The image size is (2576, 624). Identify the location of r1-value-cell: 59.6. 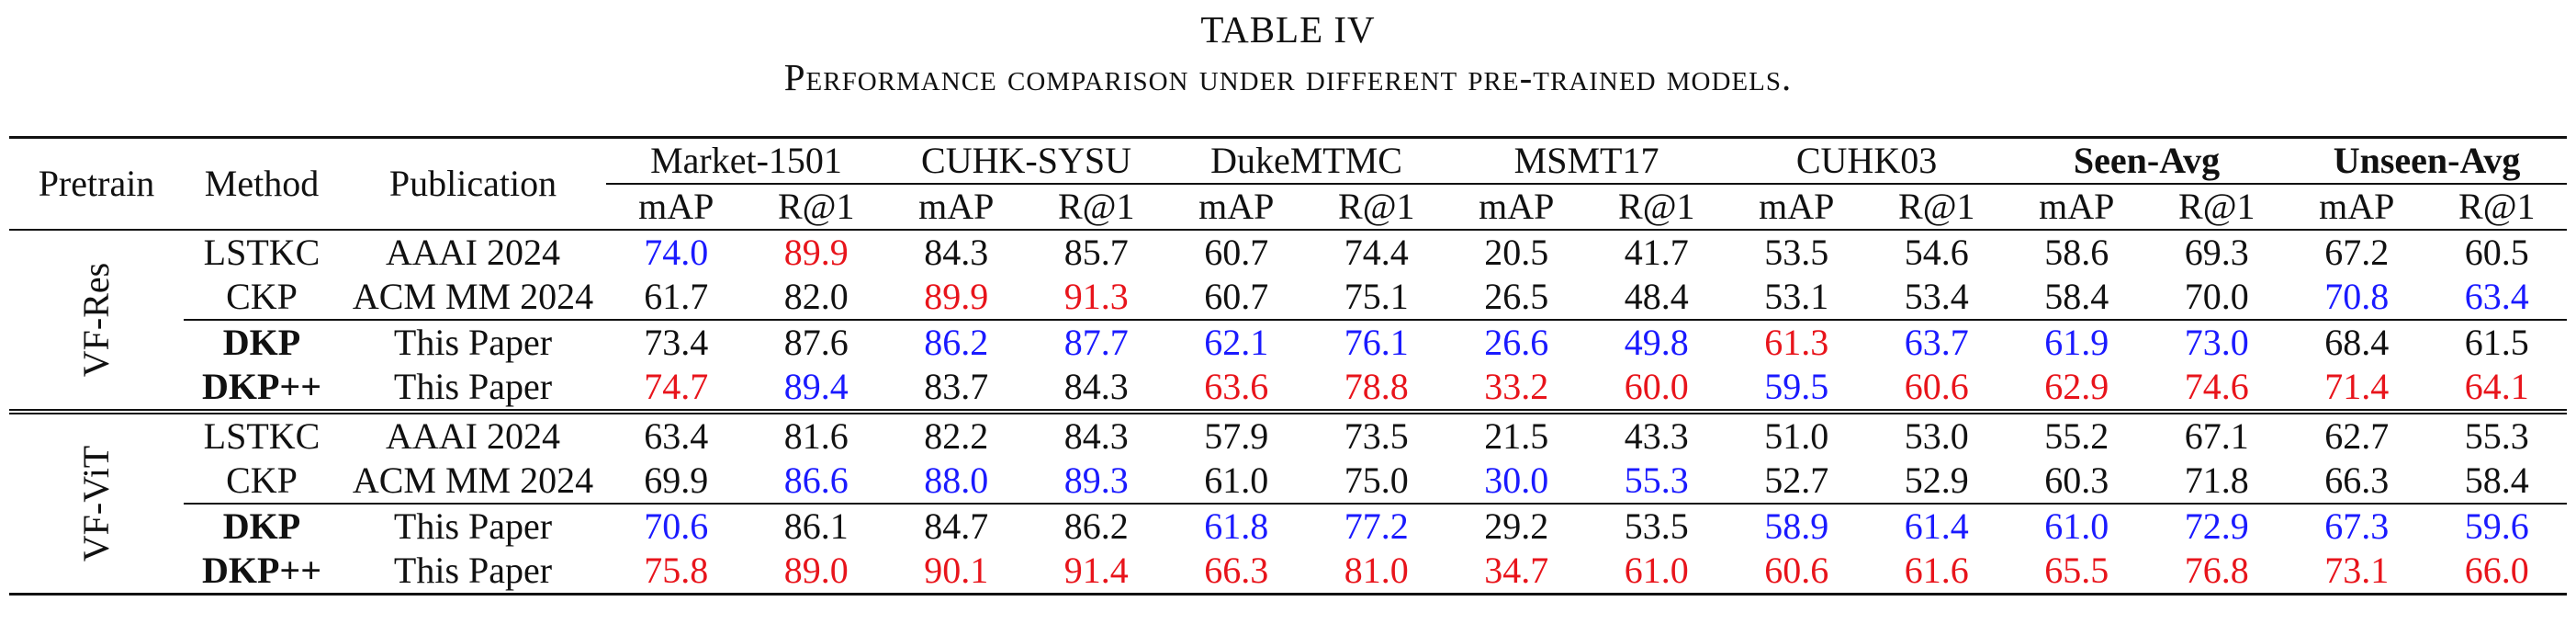
(2496, 526).